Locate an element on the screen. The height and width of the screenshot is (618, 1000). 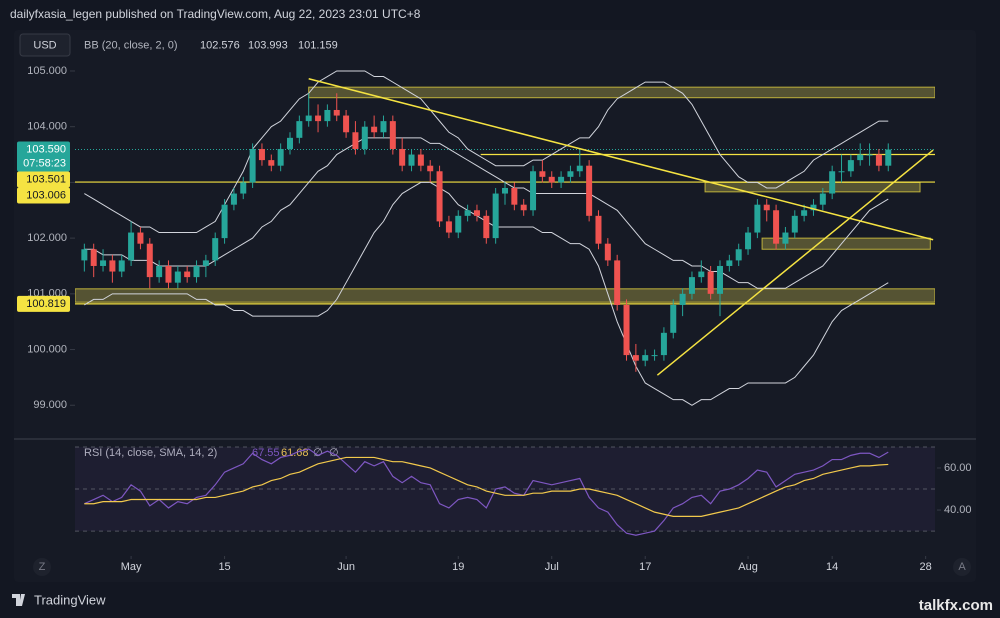
auto-button-label: A is located at coordinates (962, 567).